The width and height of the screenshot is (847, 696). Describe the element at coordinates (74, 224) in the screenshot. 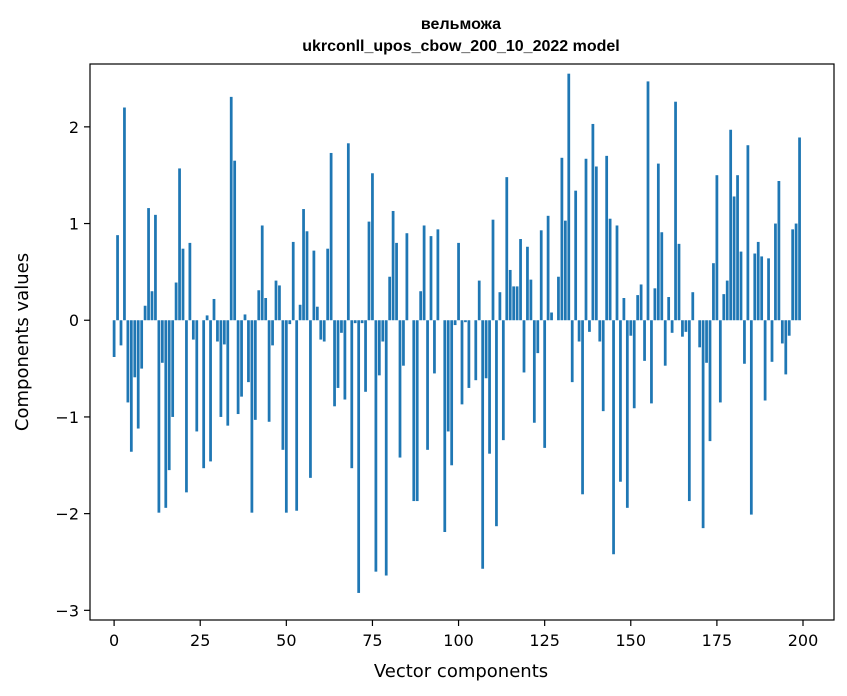

I see `y-tick-label: 1` at that location.